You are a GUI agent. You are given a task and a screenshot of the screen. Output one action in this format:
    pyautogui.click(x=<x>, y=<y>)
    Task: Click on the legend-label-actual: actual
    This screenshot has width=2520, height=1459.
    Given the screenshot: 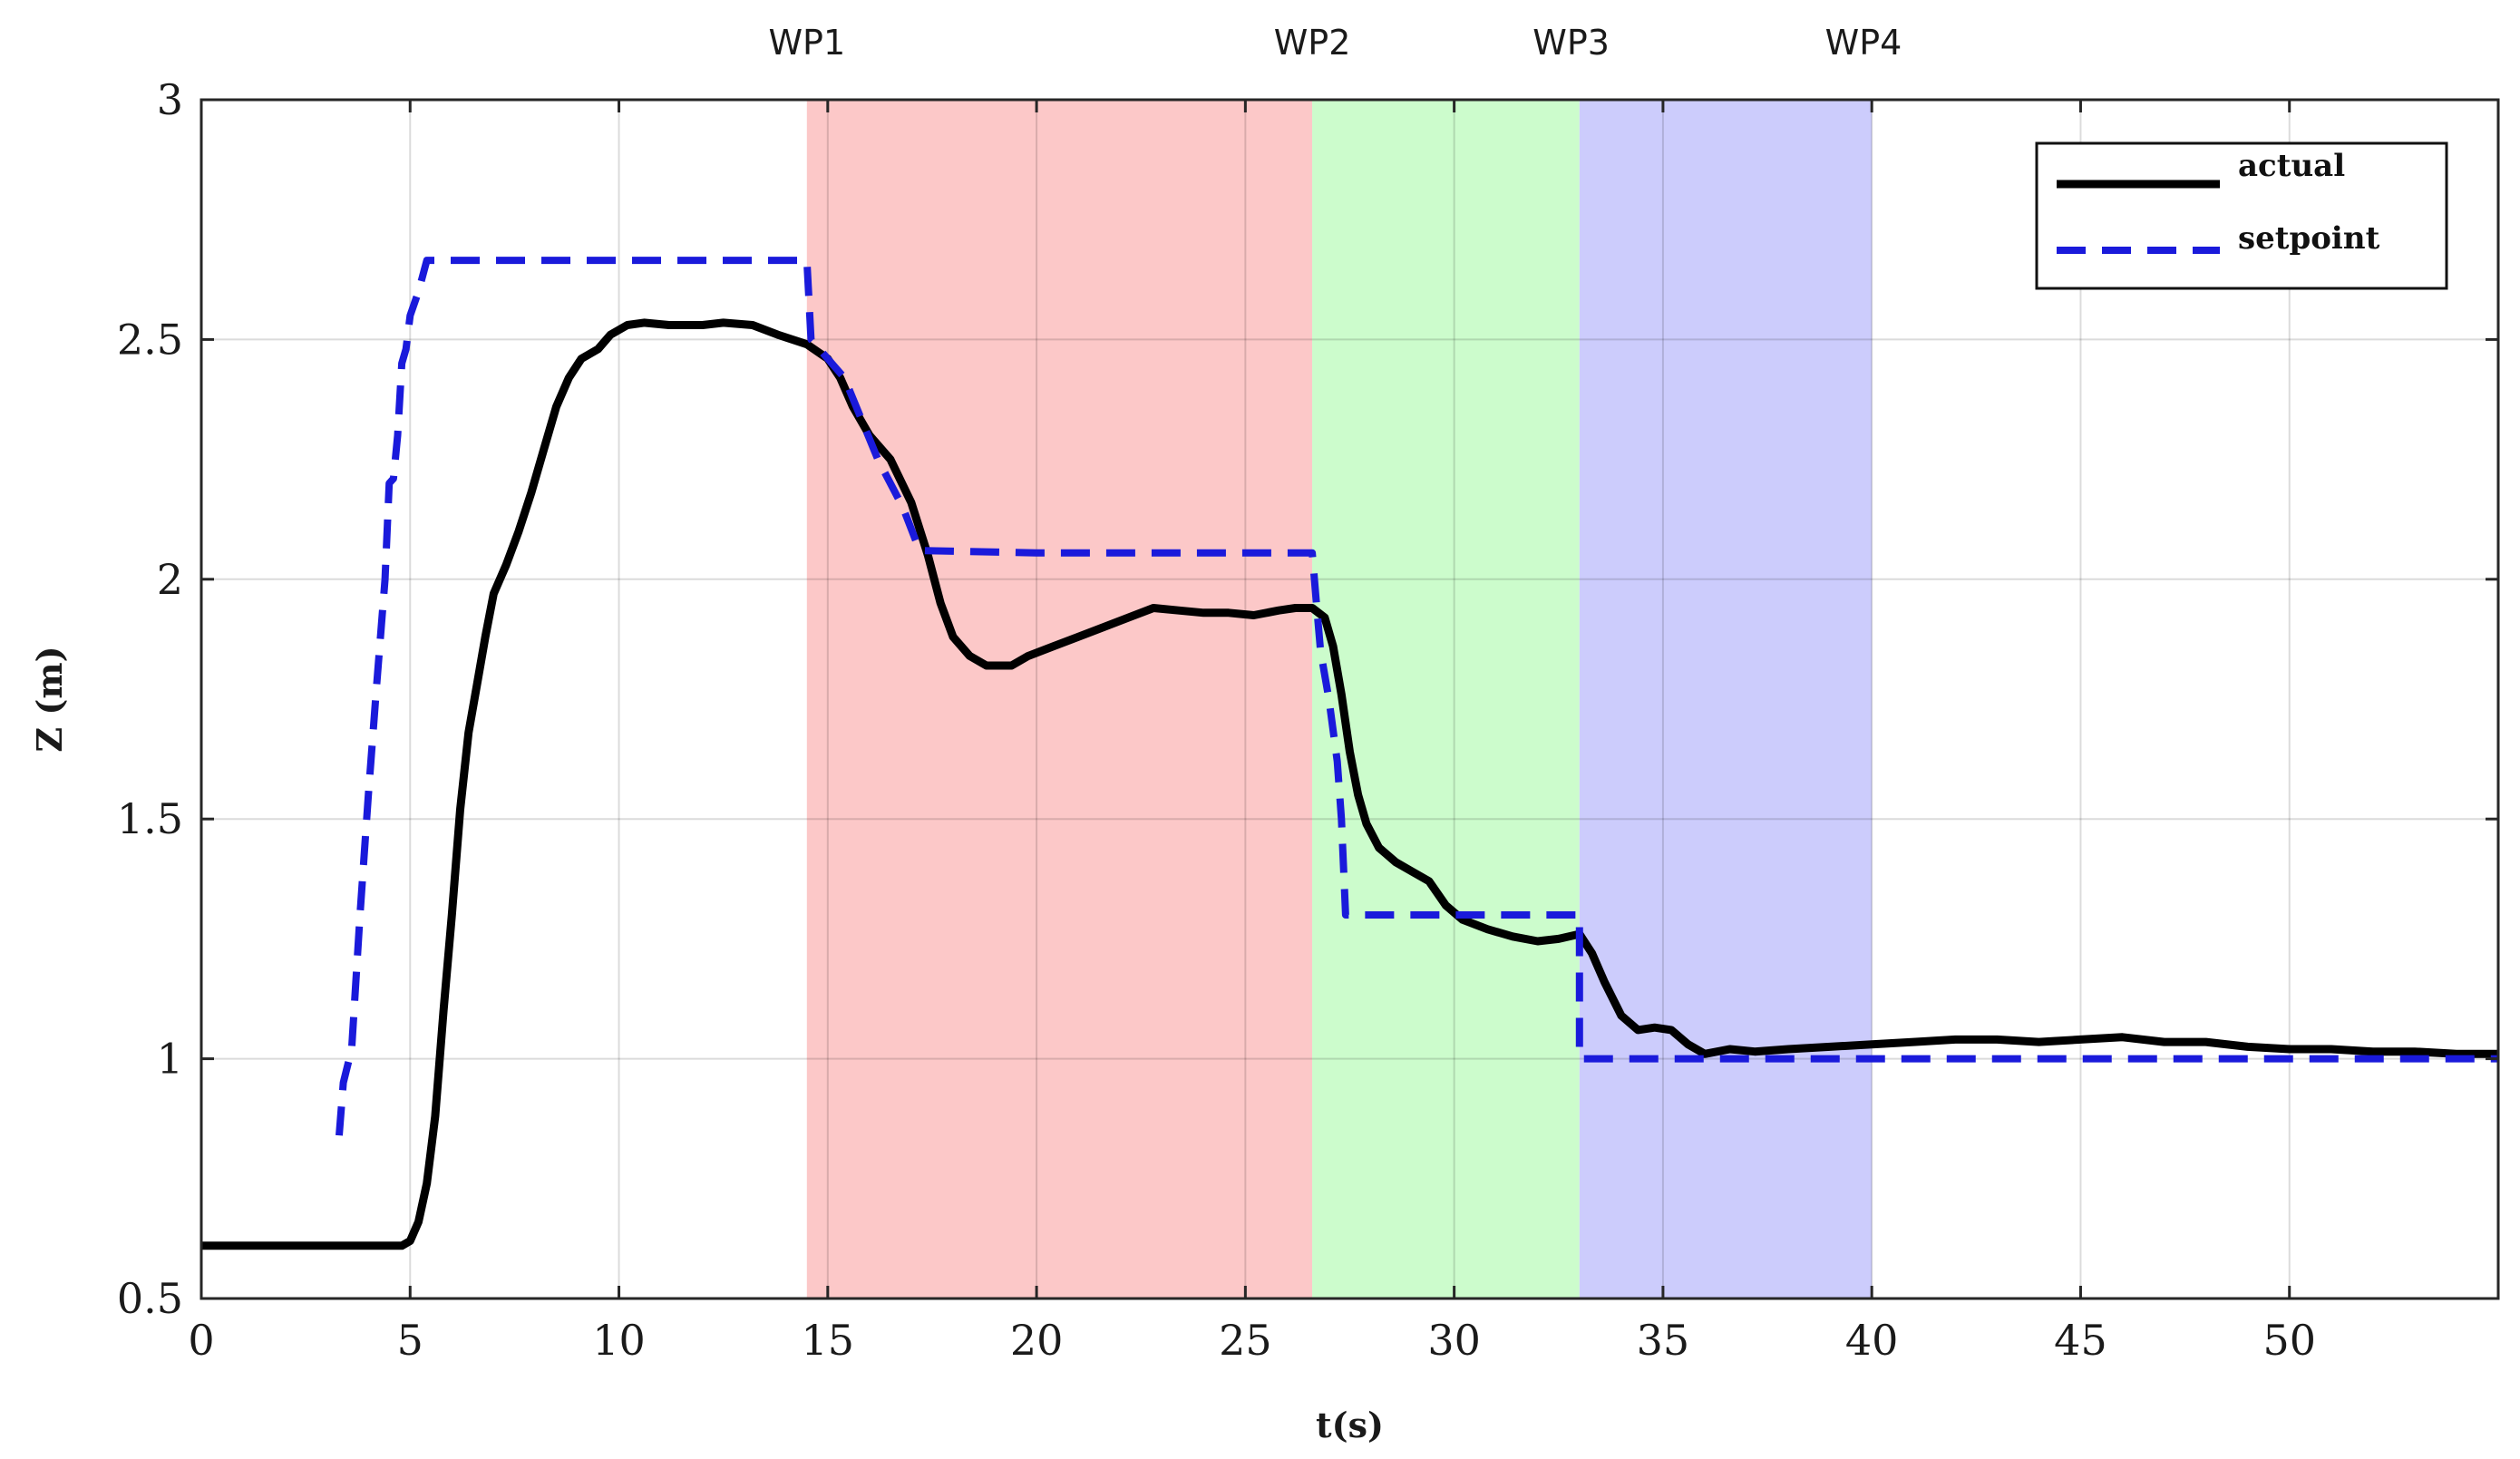 What is the action you would take?
    pyautogui.click(x=2291, y=166)
    